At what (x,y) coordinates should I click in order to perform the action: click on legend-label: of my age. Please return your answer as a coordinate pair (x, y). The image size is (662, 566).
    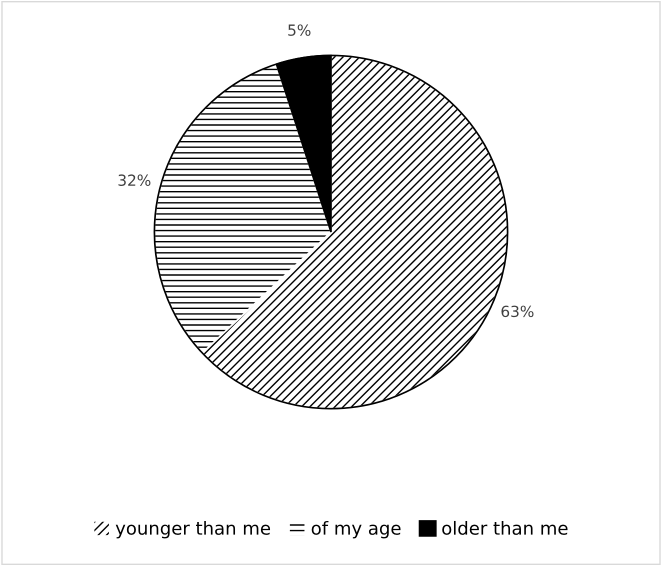
    Looking at the image, I should click on (356, 529).